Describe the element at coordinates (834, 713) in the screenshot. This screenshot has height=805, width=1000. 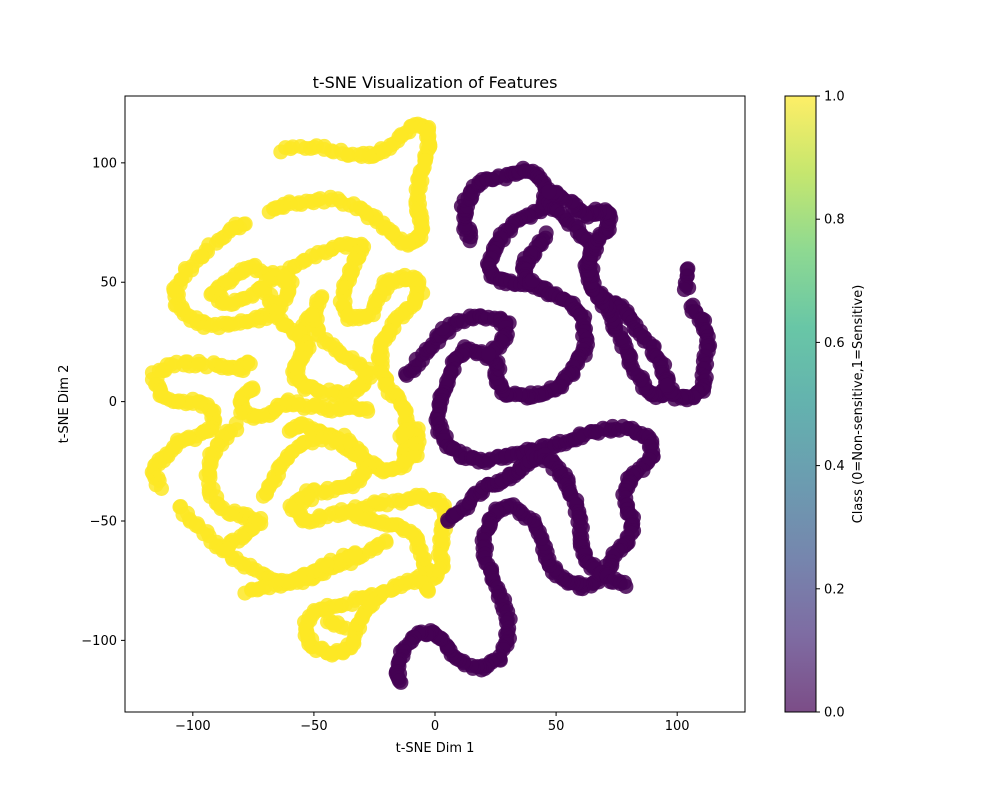
I see `colorbar-tick-label: 0.0` at that location.